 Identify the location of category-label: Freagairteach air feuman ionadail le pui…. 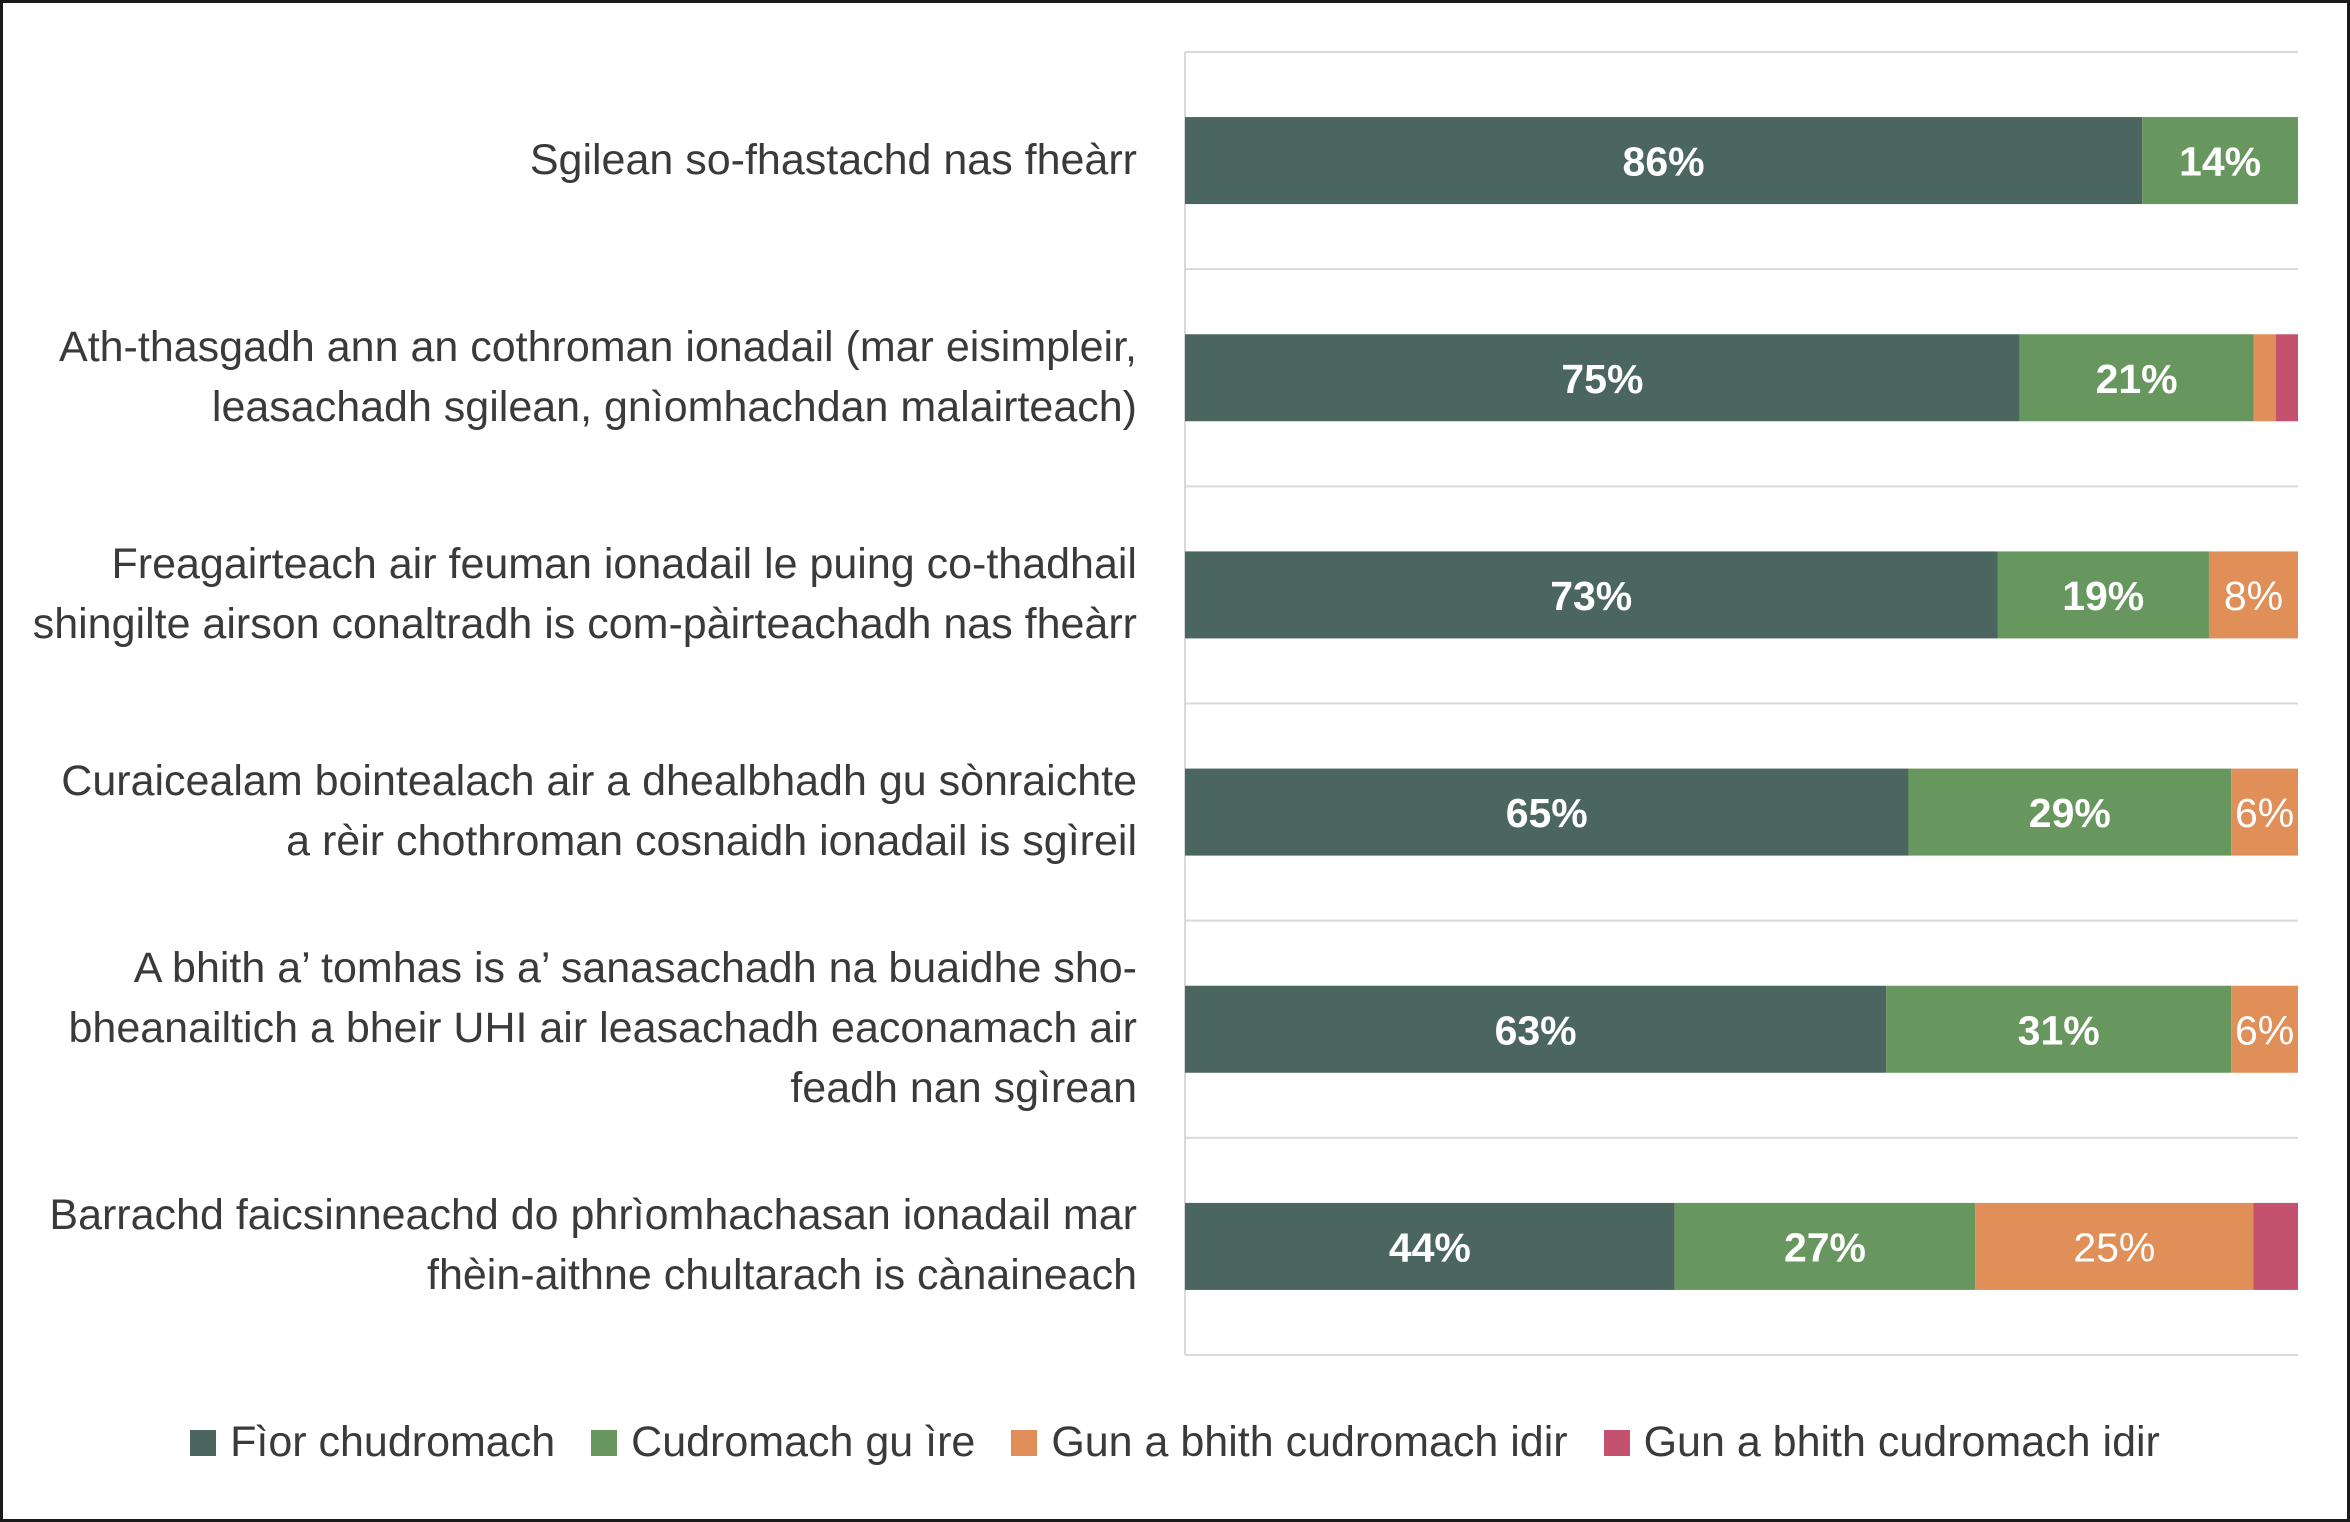
(584, 593).